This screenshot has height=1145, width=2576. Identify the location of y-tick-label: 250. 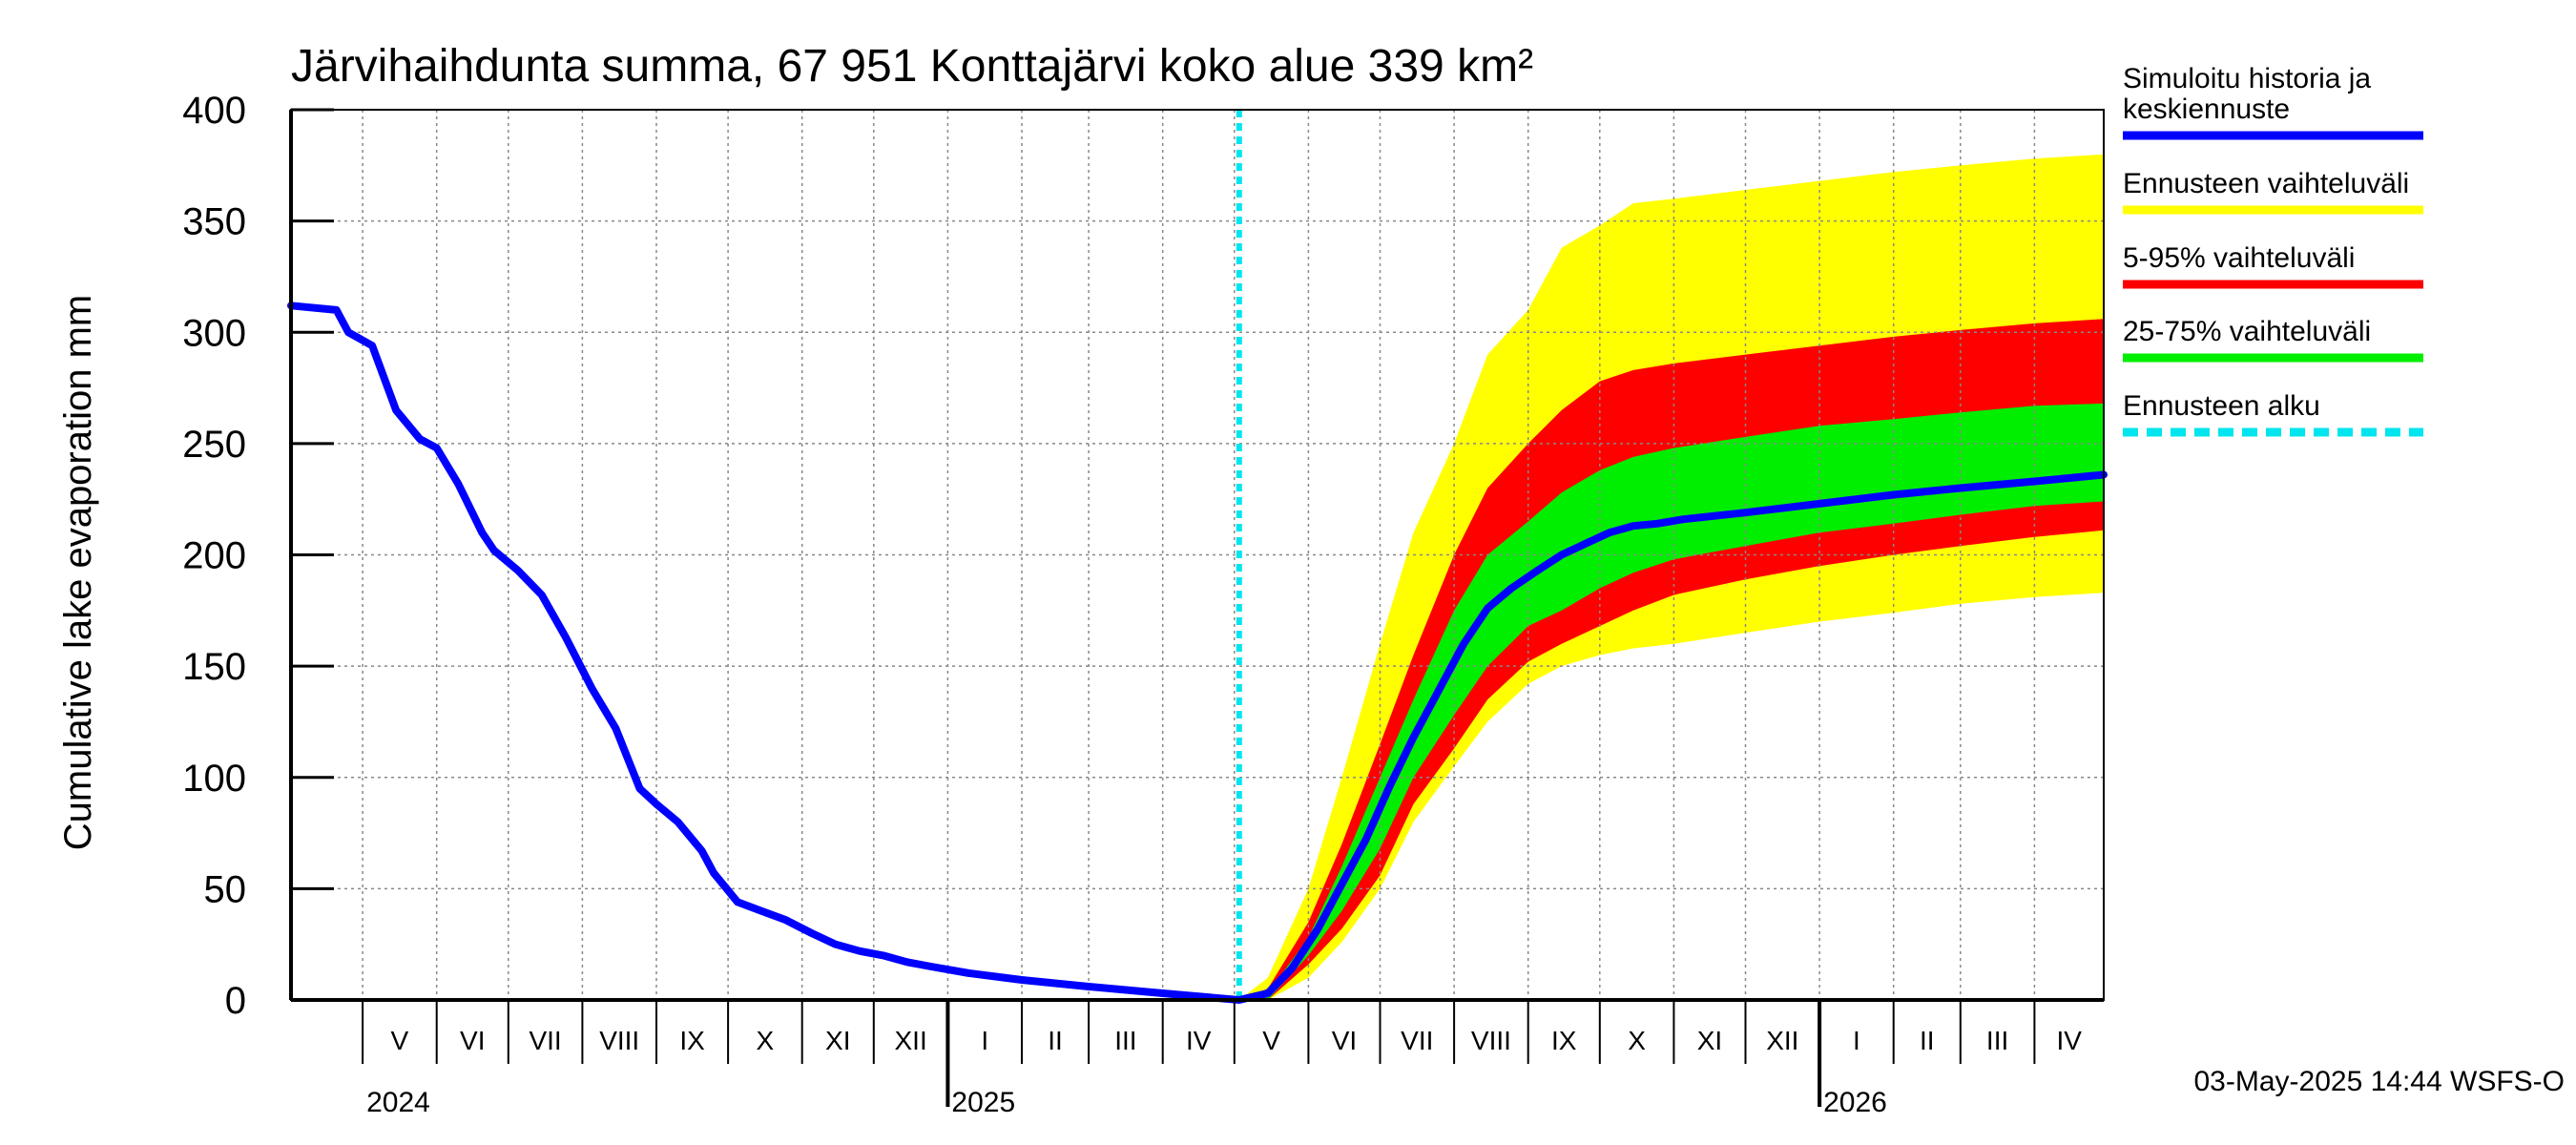
(214, 445).